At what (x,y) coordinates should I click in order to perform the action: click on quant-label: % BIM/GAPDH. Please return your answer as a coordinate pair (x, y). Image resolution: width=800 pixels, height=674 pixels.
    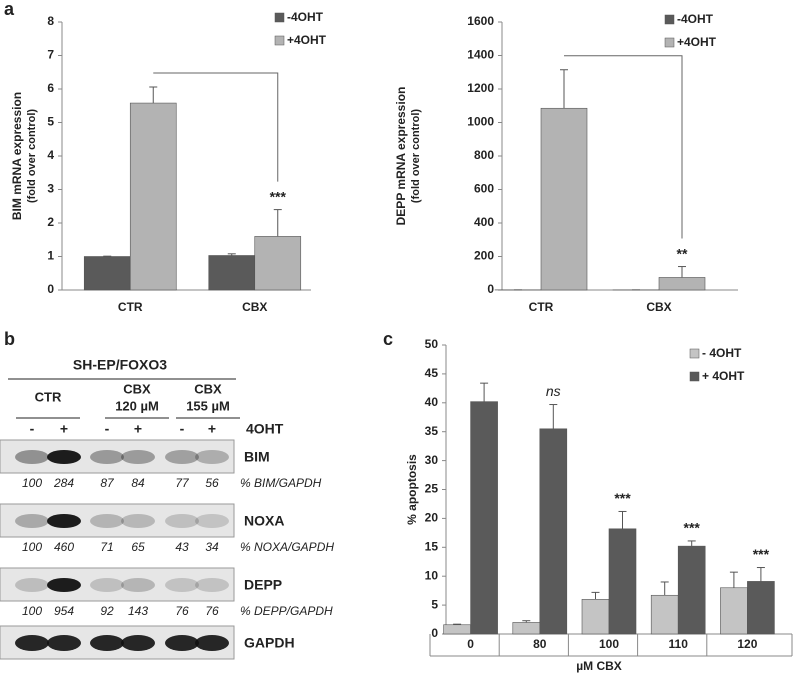
    Looking at the image, I should click on (281, 483).